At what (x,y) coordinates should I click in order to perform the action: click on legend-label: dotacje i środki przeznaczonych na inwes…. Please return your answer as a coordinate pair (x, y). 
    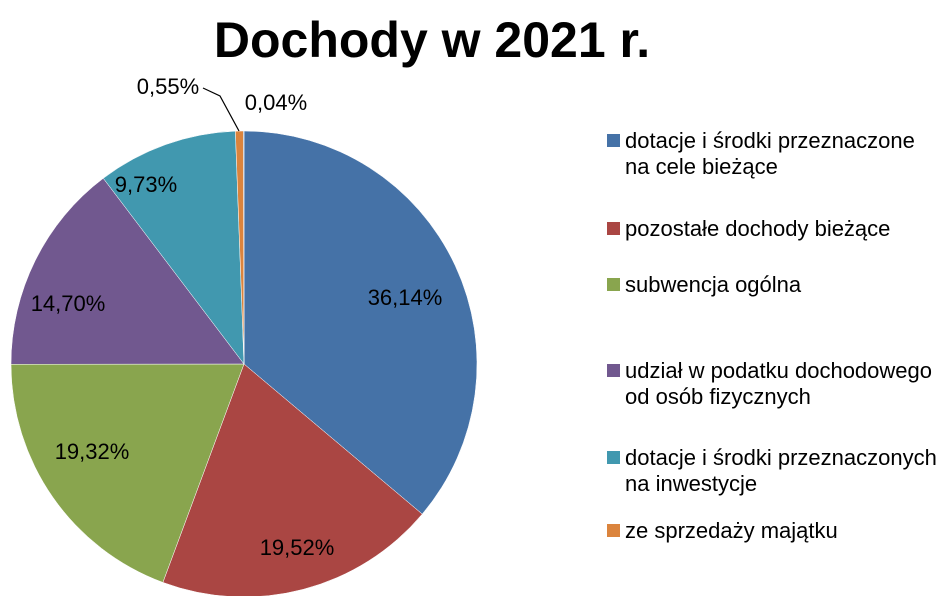
    Looking at the image, I should click on (781, 470).